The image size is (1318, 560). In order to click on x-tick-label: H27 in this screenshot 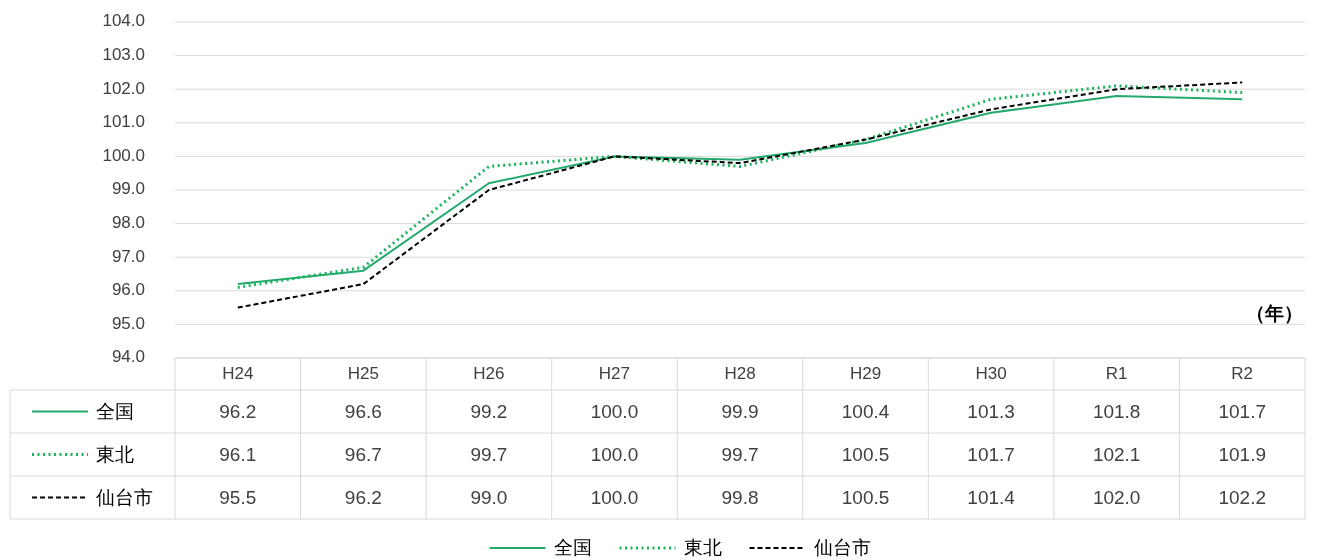, I will do `click(614, 374)`.